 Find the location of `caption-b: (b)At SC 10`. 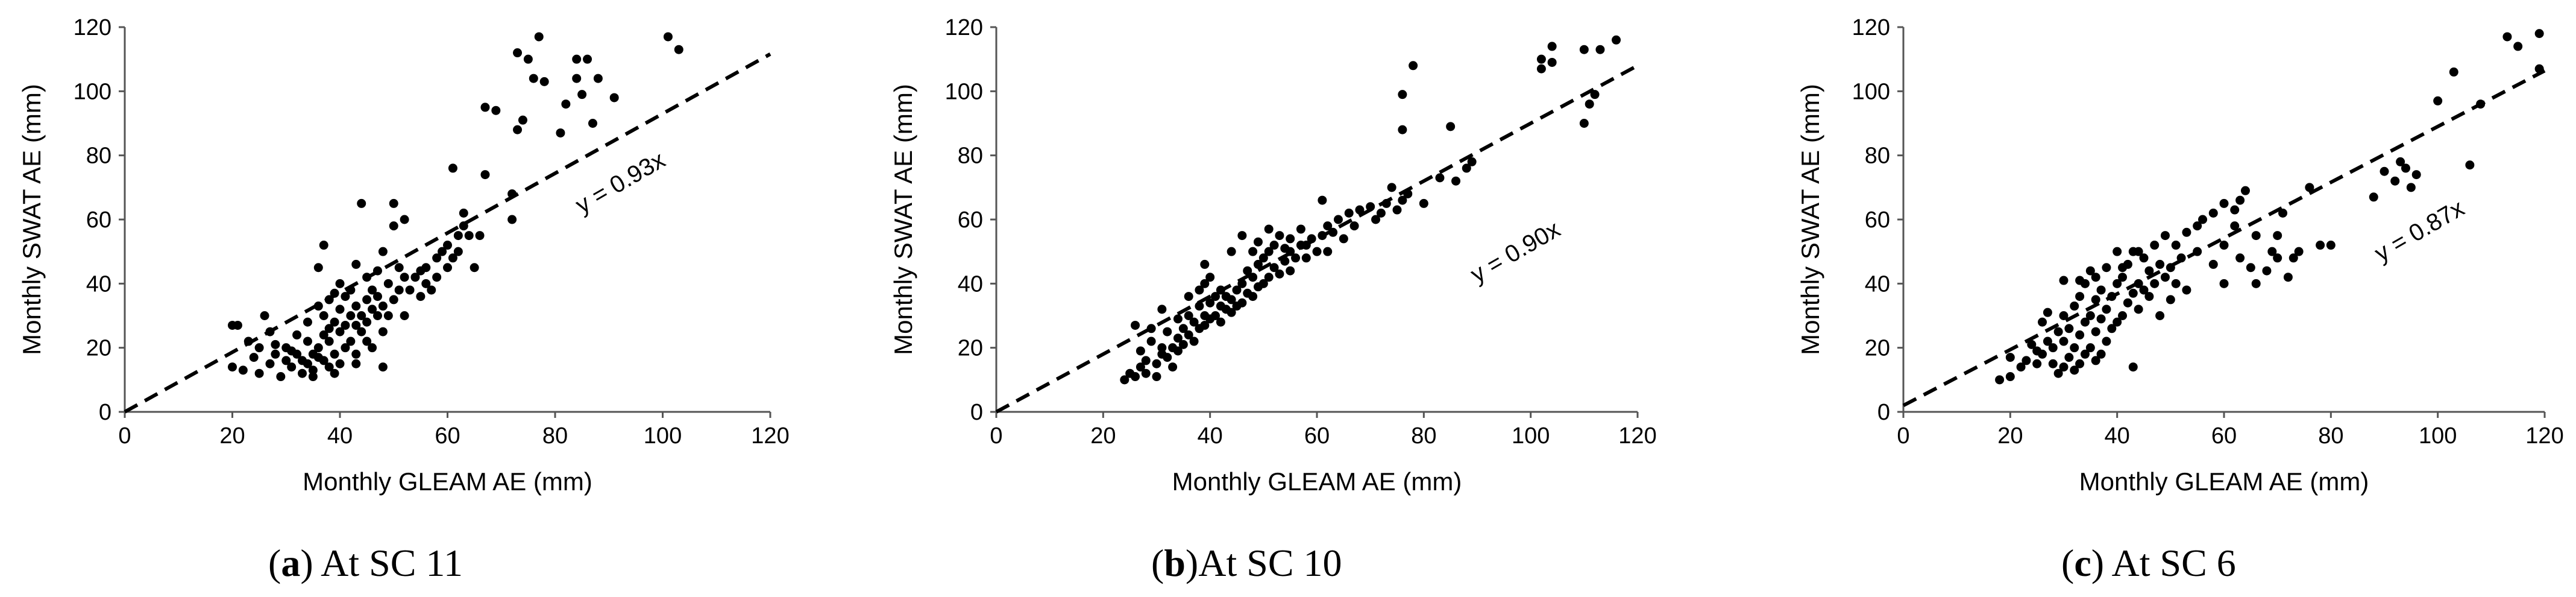

caption-b: (b)At SC 10 is located at coordinates (1246, 563).